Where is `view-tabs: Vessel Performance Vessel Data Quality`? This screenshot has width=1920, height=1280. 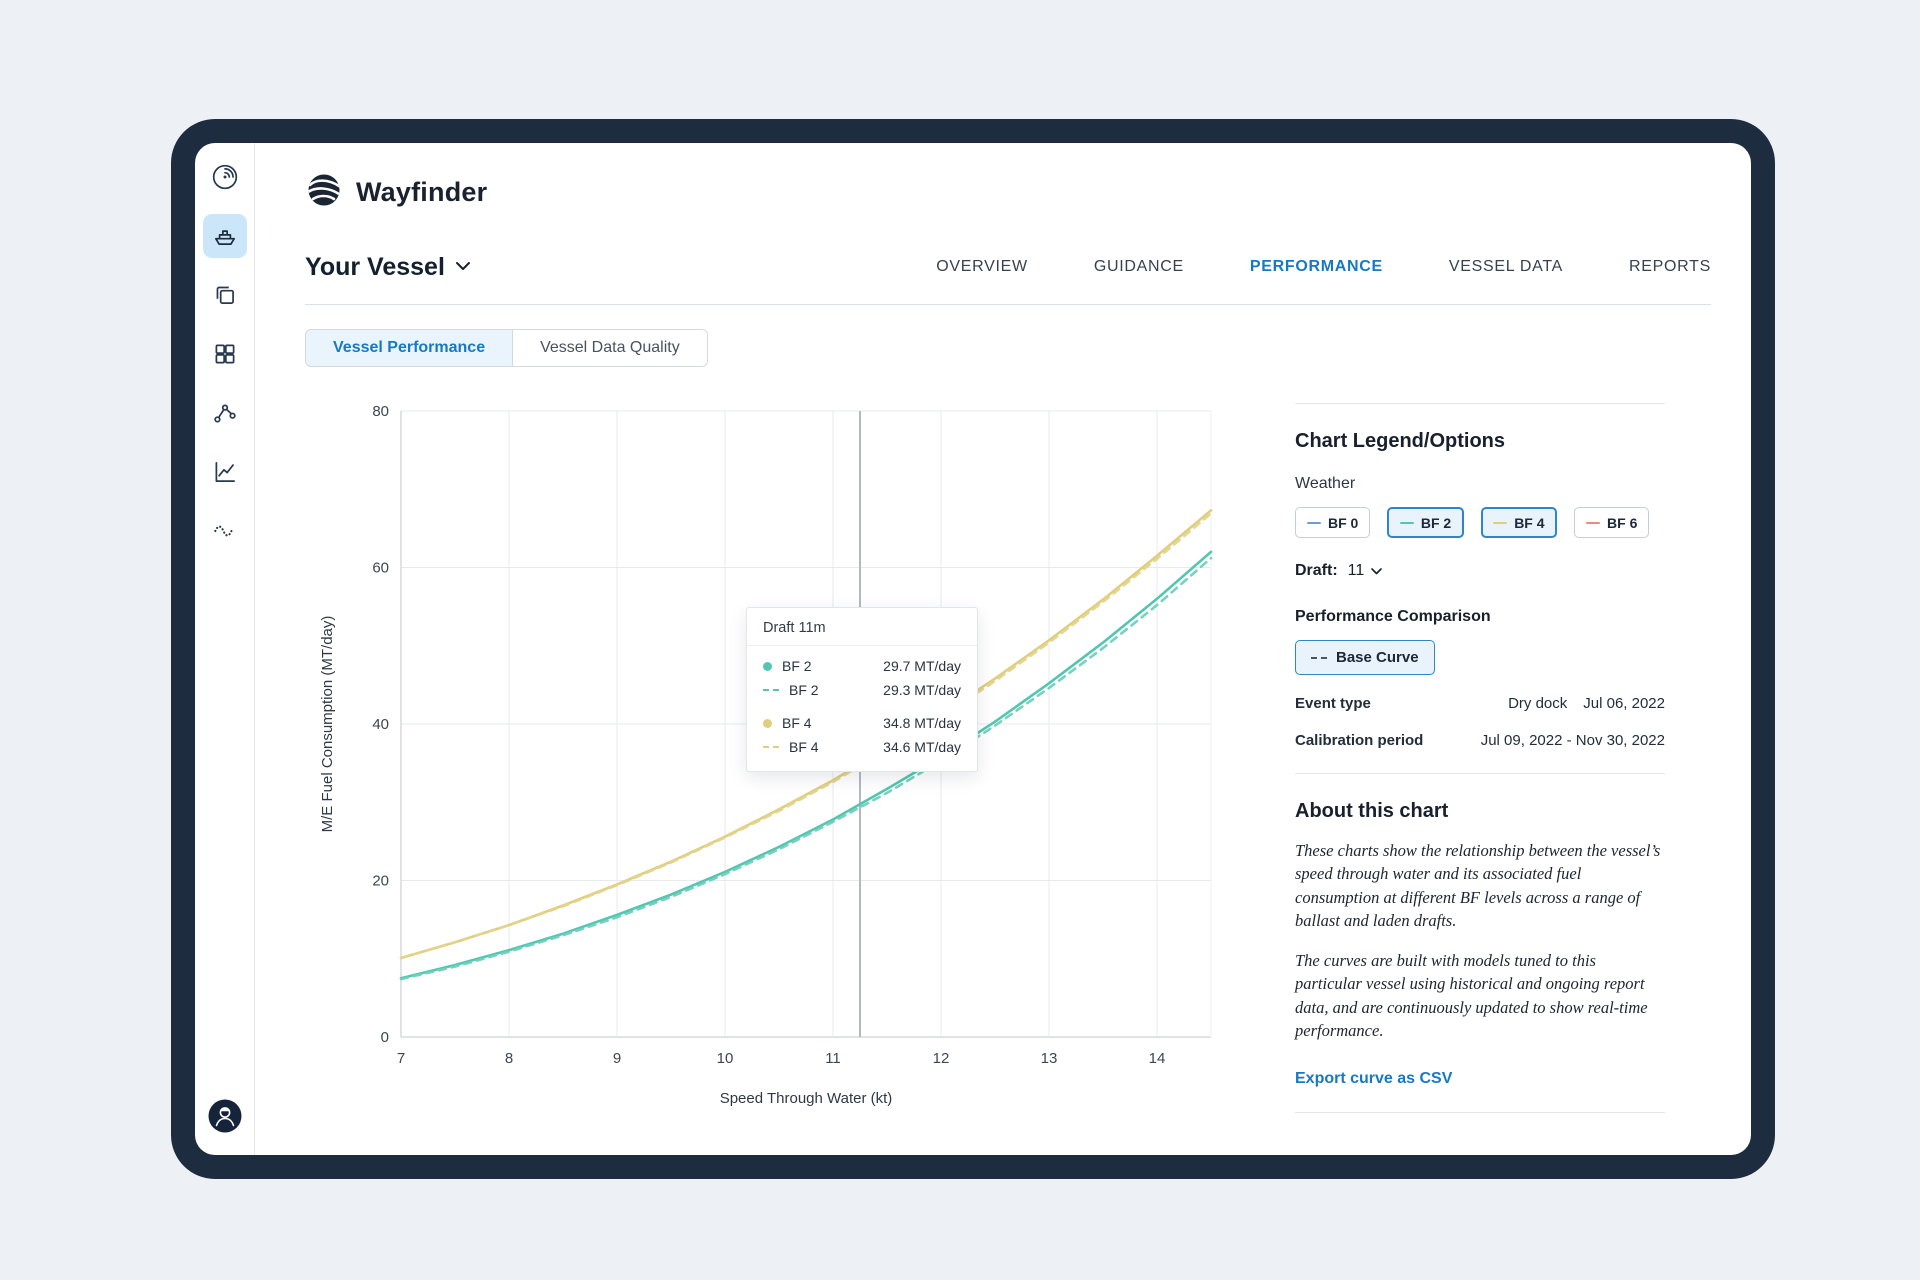 view-tabs: Vessel Performance Vessel Data Quality is located at coordinates (506, 348).